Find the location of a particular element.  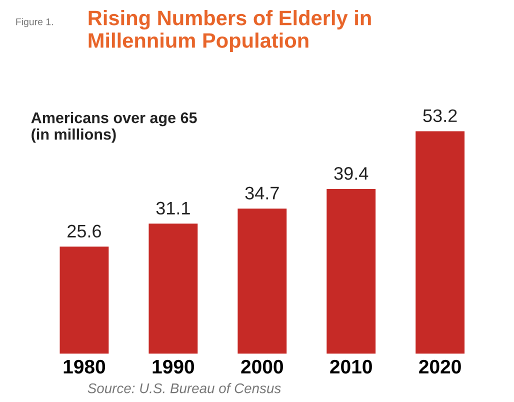

data-label: 53.2 is located at coordinates (440, 115).